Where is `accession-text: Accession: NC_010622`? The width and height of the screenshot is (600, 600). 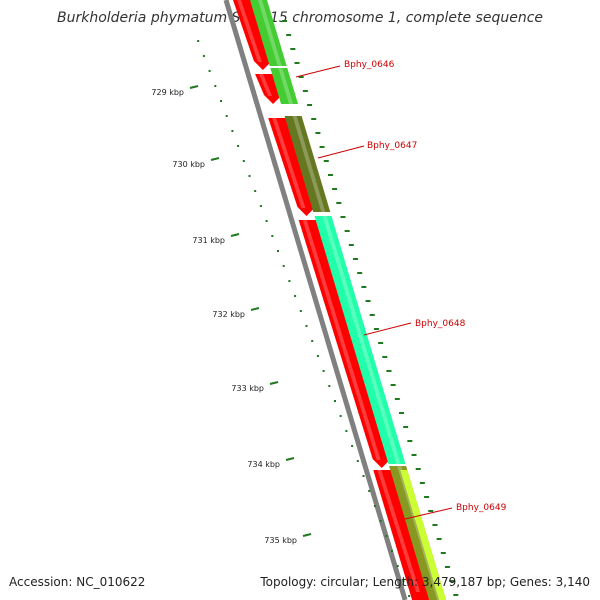 accession-text: Accession: NC_010622 is located at coordinates (77, 582).